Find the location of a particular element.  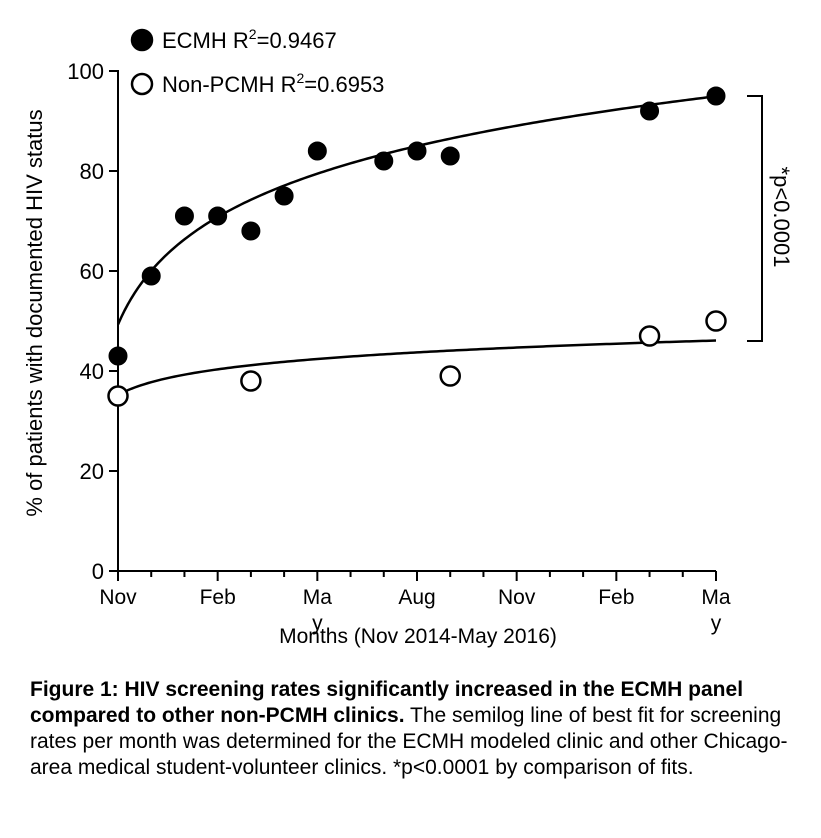

y-tick-label: 100 is located at coordinates (85, 71).